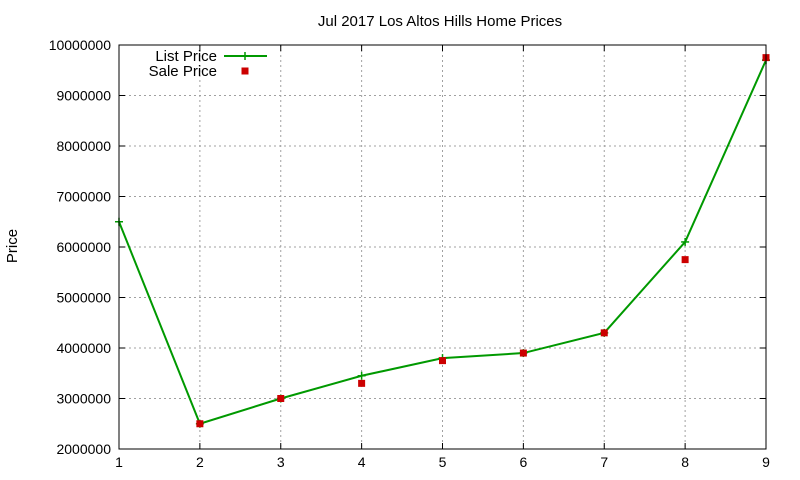 This screenshot has width=800, height=480. What do you see at coordinates (183, 71) in the screenshot?
I see `legend-label-sale-price: Sale Price` at bounding box center [183, 71].